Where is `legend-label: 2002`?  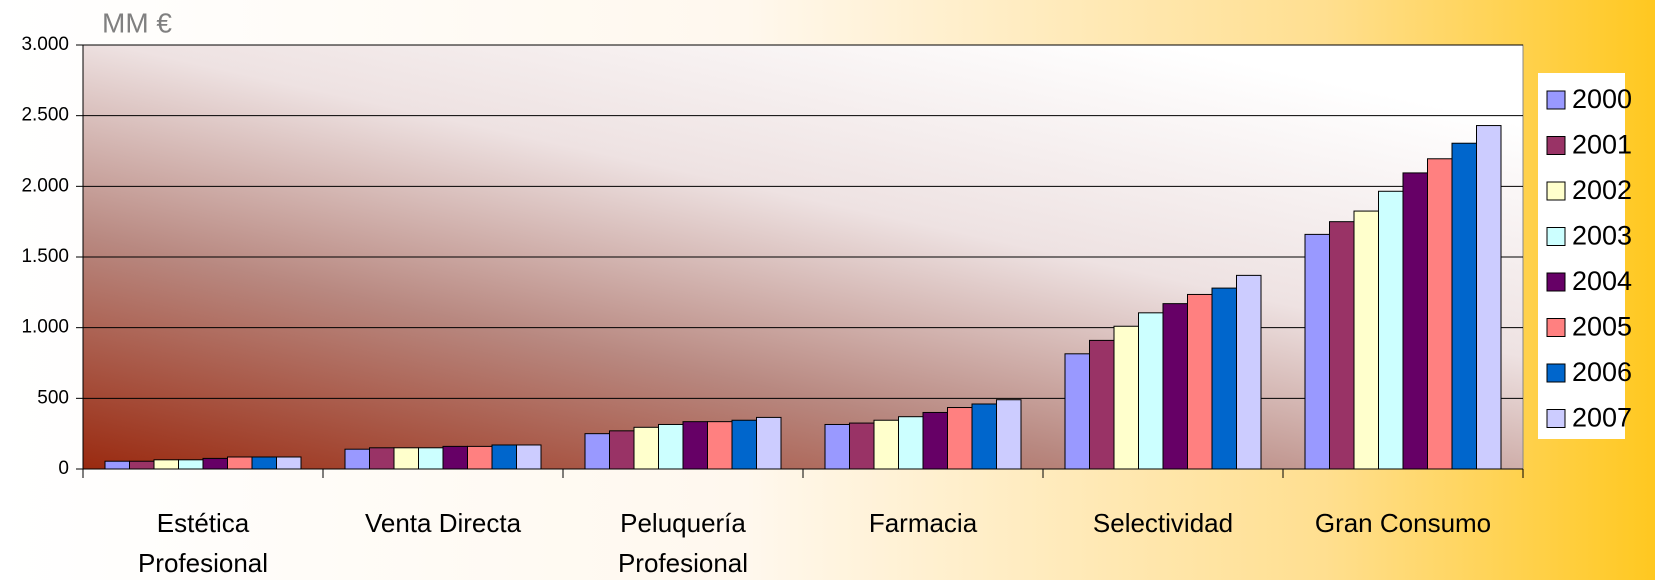
legend-label: 2002 is located at coordinates (1602, 190).